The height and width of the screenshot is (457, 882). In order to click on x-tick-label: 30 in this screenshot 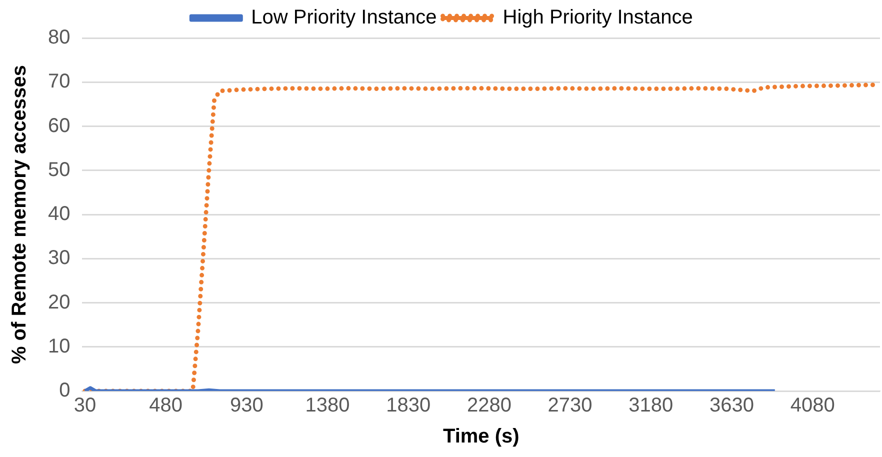, I will do `click(85, 405)`.